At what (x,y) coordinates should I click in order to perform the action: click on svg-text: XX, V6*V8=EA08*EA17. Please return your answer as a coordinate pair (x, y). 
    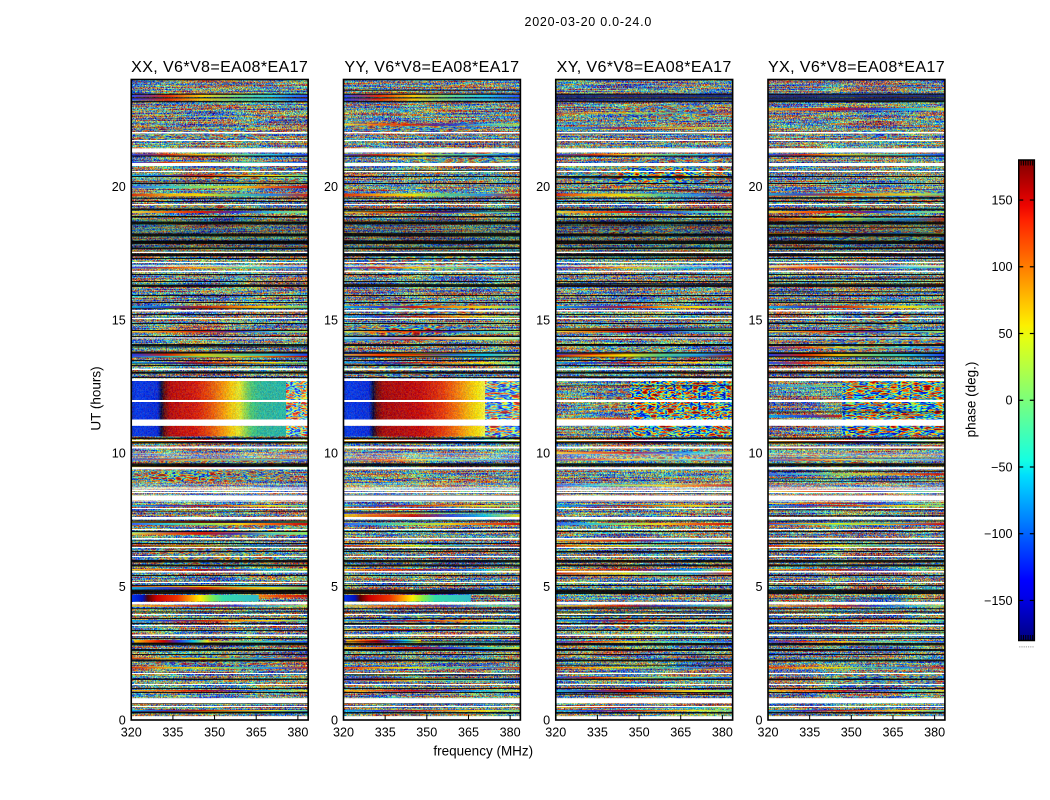
    Looking at the image, I should click on (219, 67).